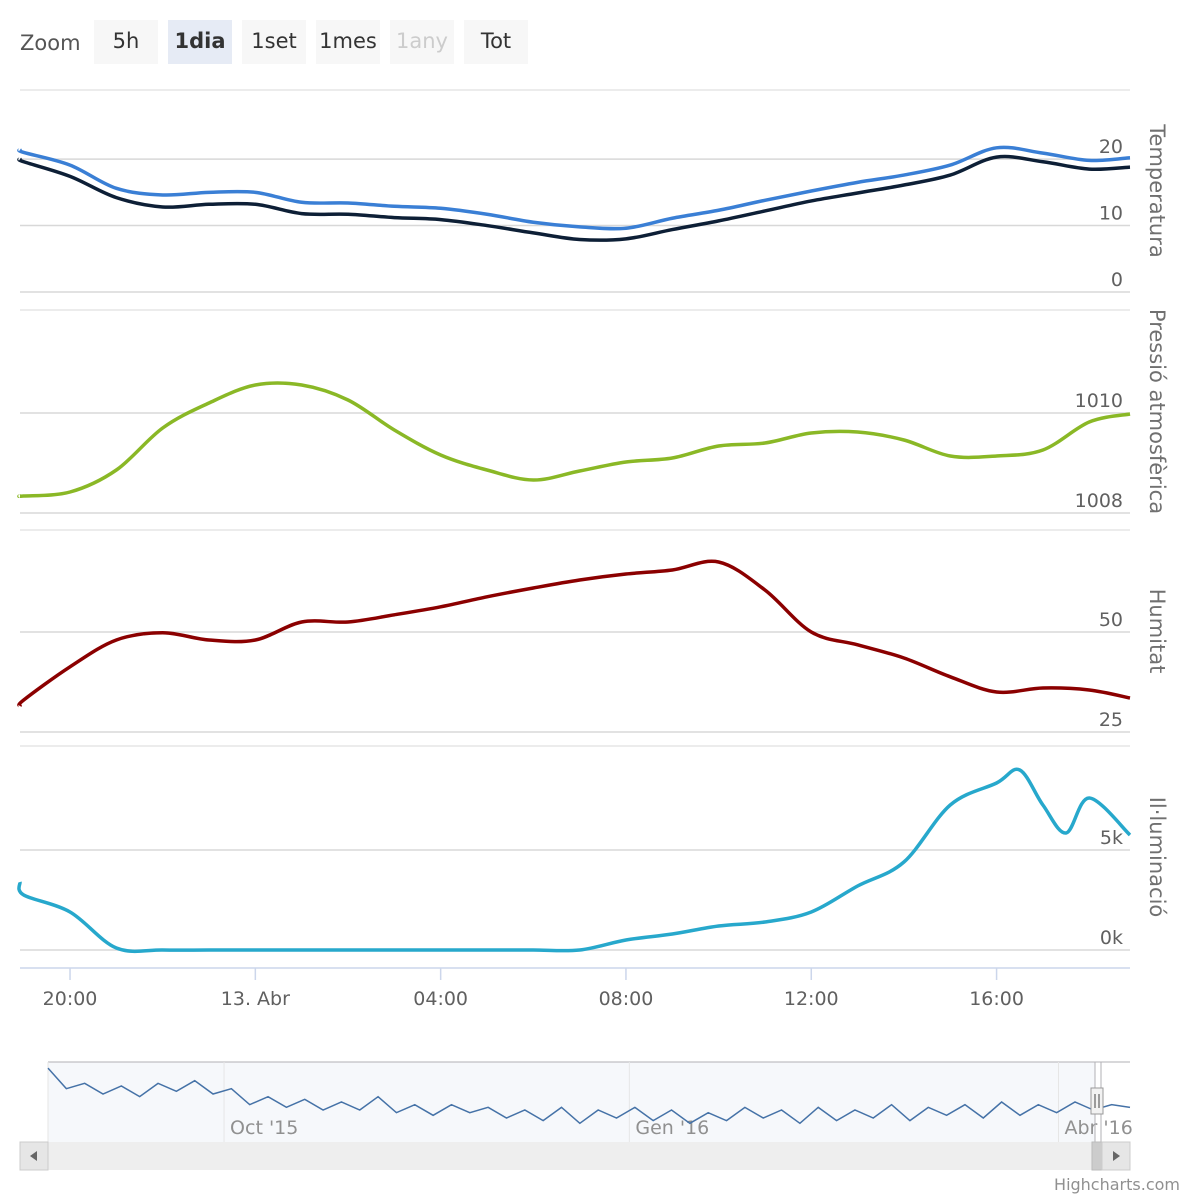  What do you see at coordinates (626, 999) in the screenshot?
I see `x-tick-label: 08:00` at bounding box center [626, 999].